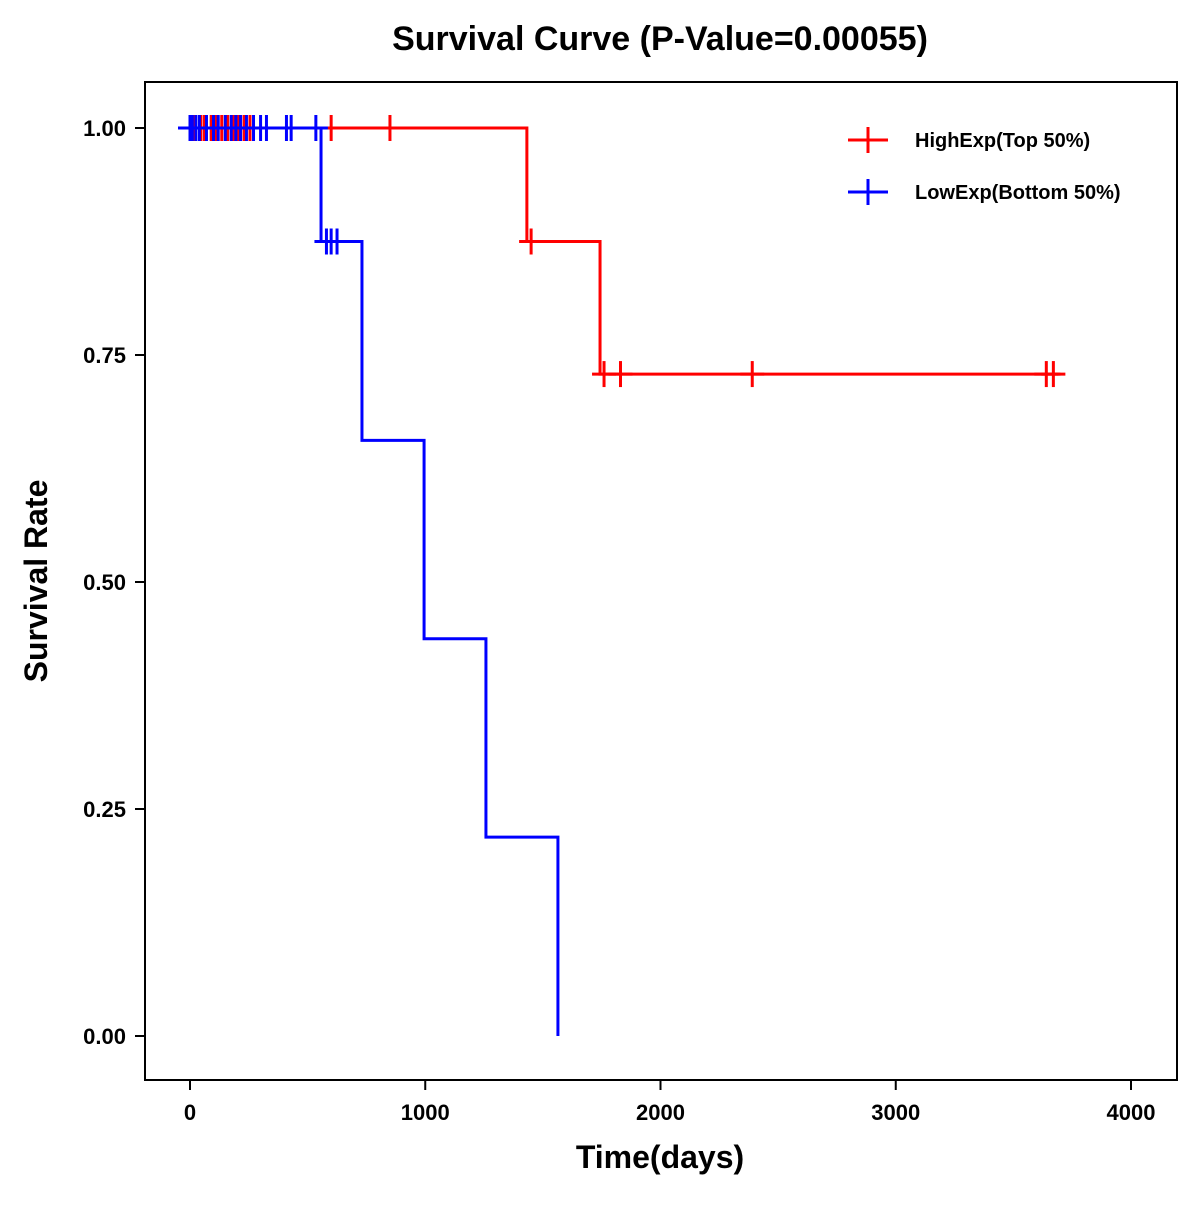  Describe the element at coordinates (660, 39) in the screenshot. I see `chart-title: Survival Curve (P-Value=0.00055)` at that location.